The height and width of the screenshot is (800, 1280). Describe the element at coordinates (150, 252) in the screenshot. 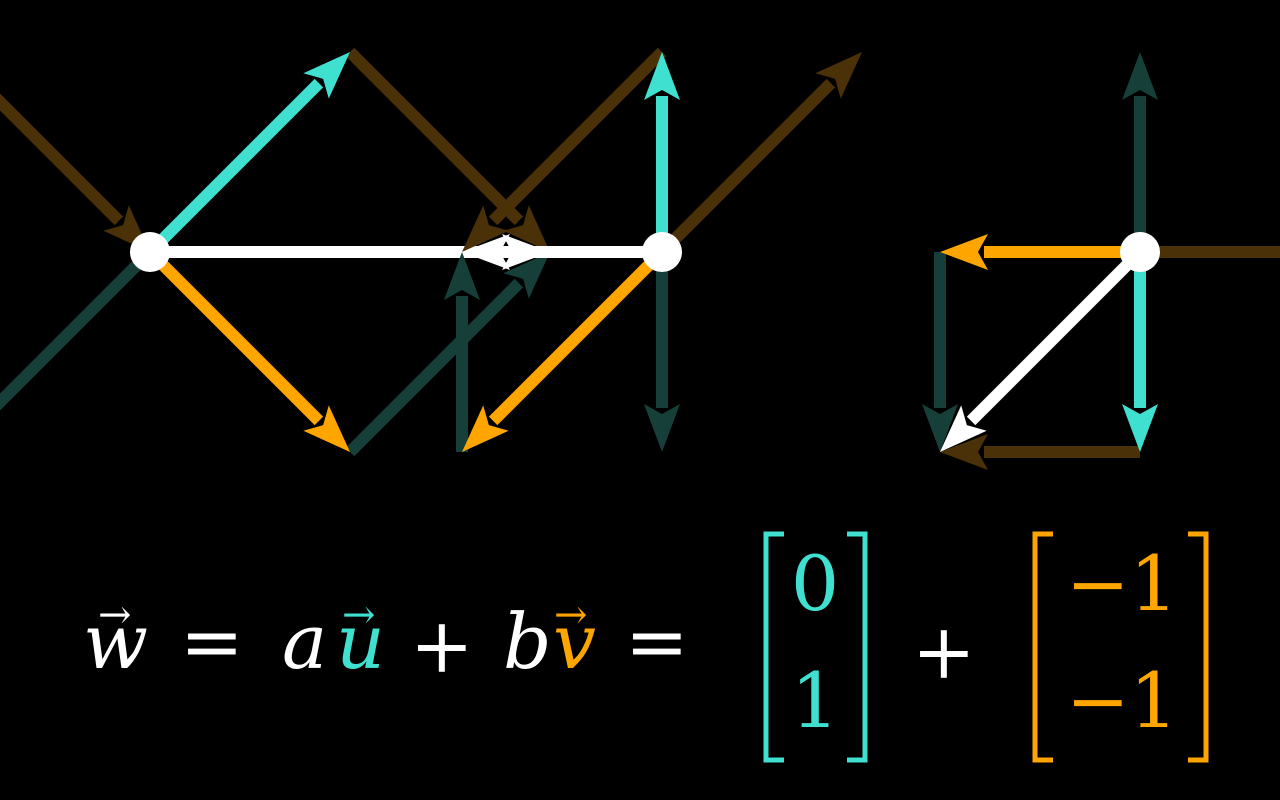

I see `panel-1-origin-dot` at that location.